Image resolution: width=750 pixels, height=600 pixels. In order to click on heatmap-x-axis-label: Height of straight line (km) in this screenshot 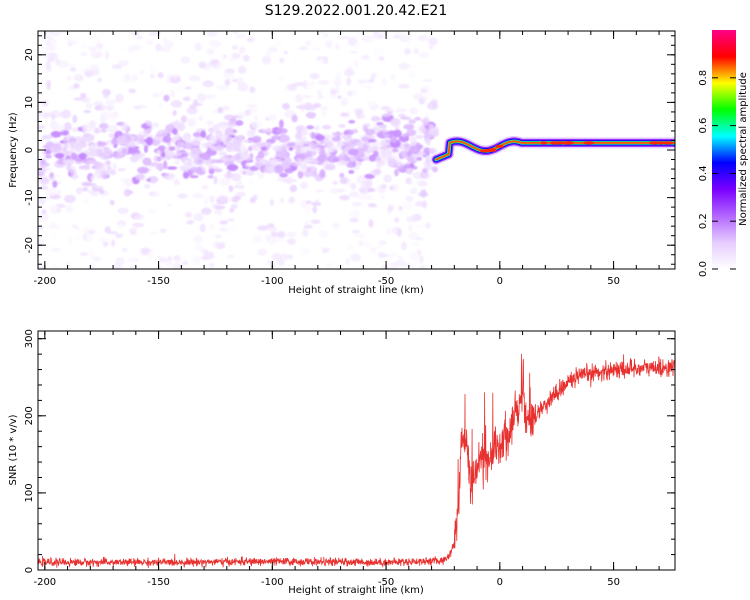, I will do `click(356, 290)`.